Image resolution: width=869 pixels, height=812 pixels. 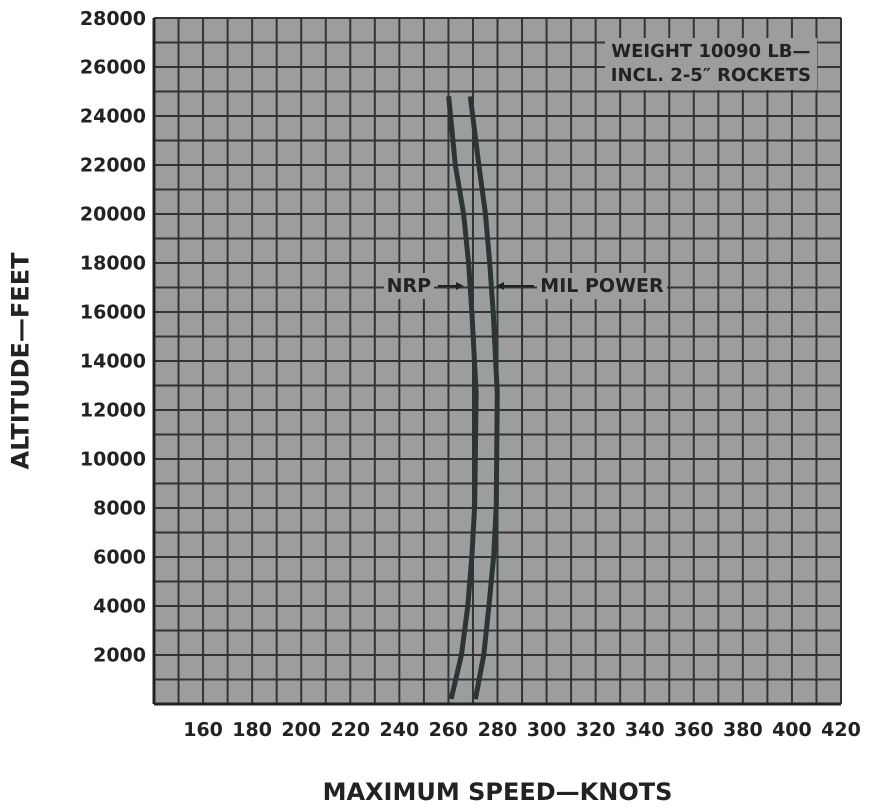 What do you see at coordinates (252, 730) in the screenshot?
I see `x-tick-label: 180` at bounding box center [252, 730].